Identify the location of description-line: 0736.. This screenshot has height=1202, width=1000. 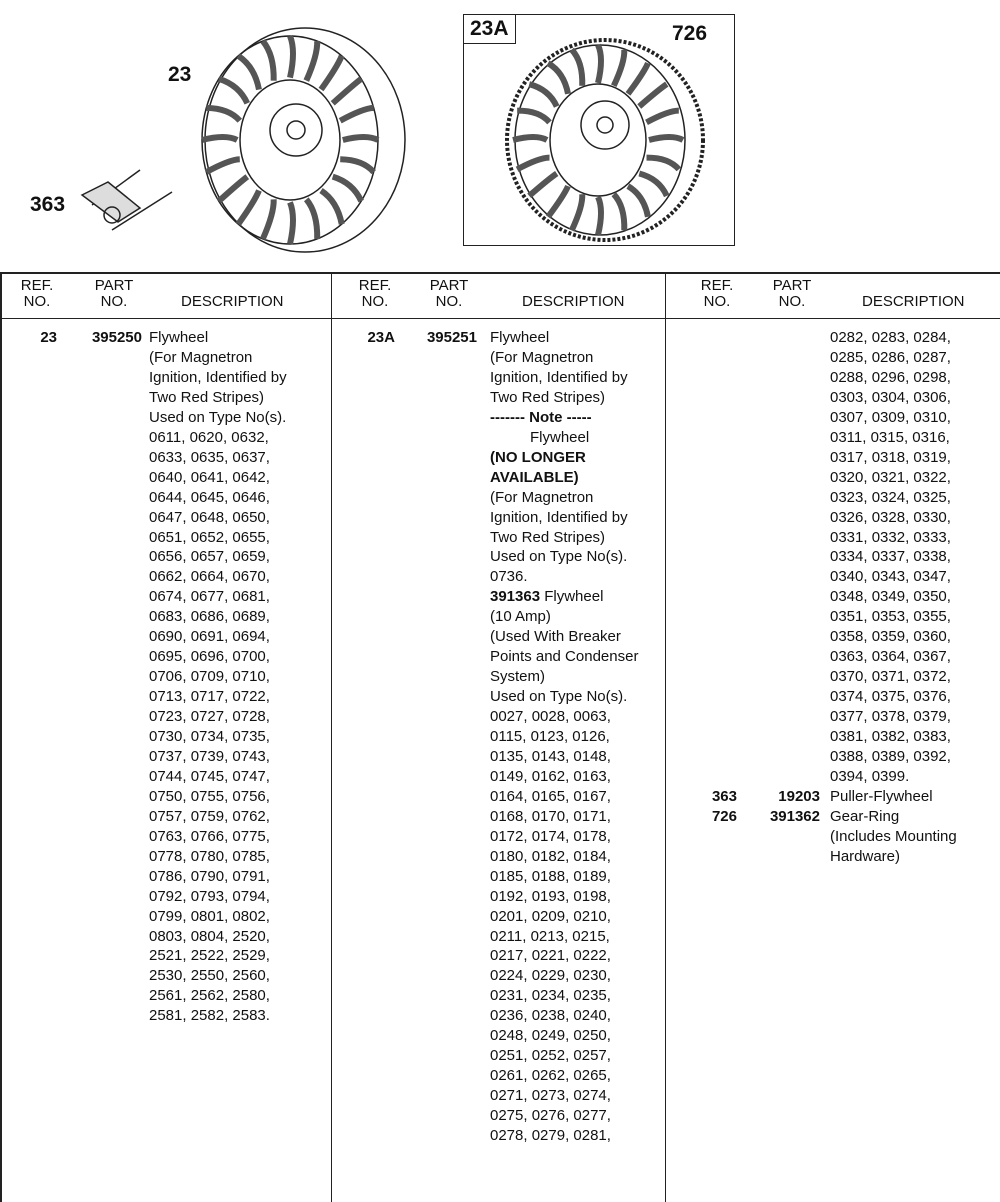
(509, 577).